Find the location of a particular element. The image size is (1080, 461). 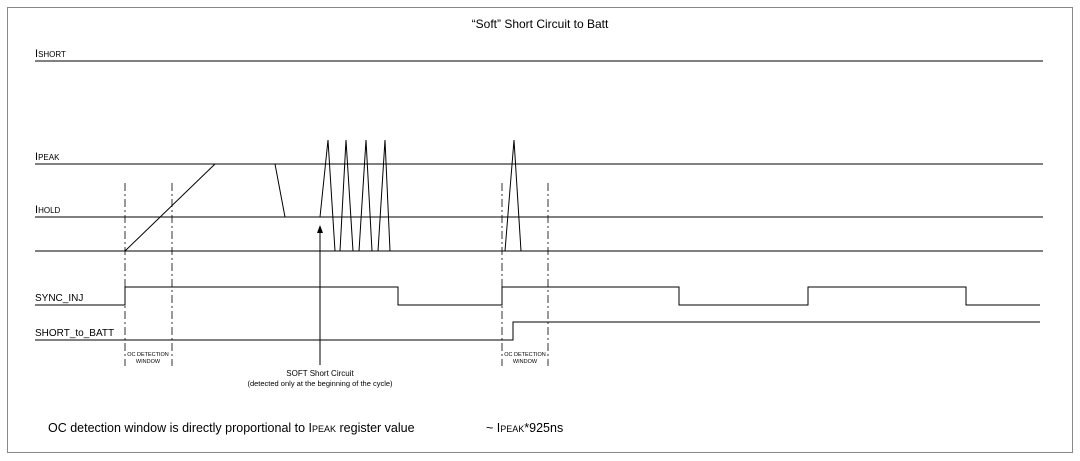

level-label: IPEAK is located at coordinates (47, 157).